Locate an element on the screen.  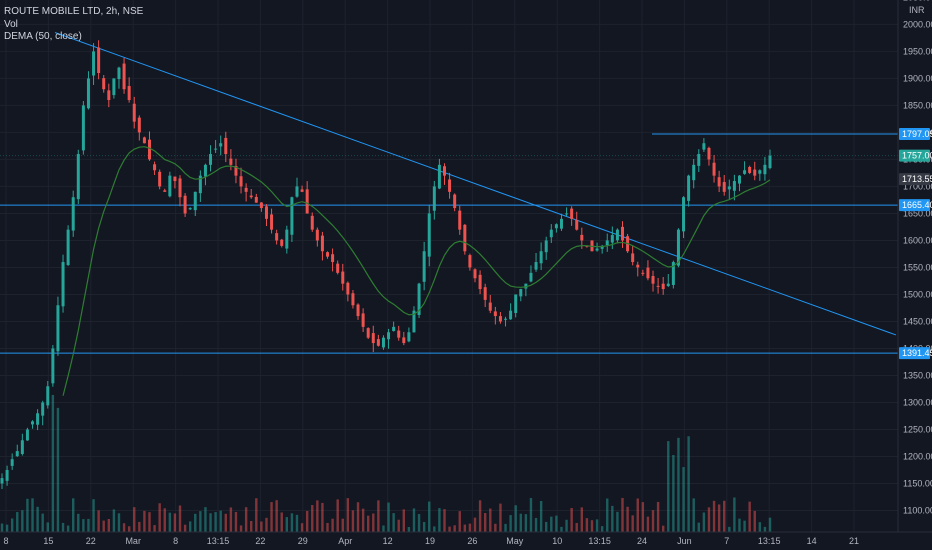
symbol-title: ROUTE MOBILE LTD, 2h, NSE is located at coordinates (74, 11).